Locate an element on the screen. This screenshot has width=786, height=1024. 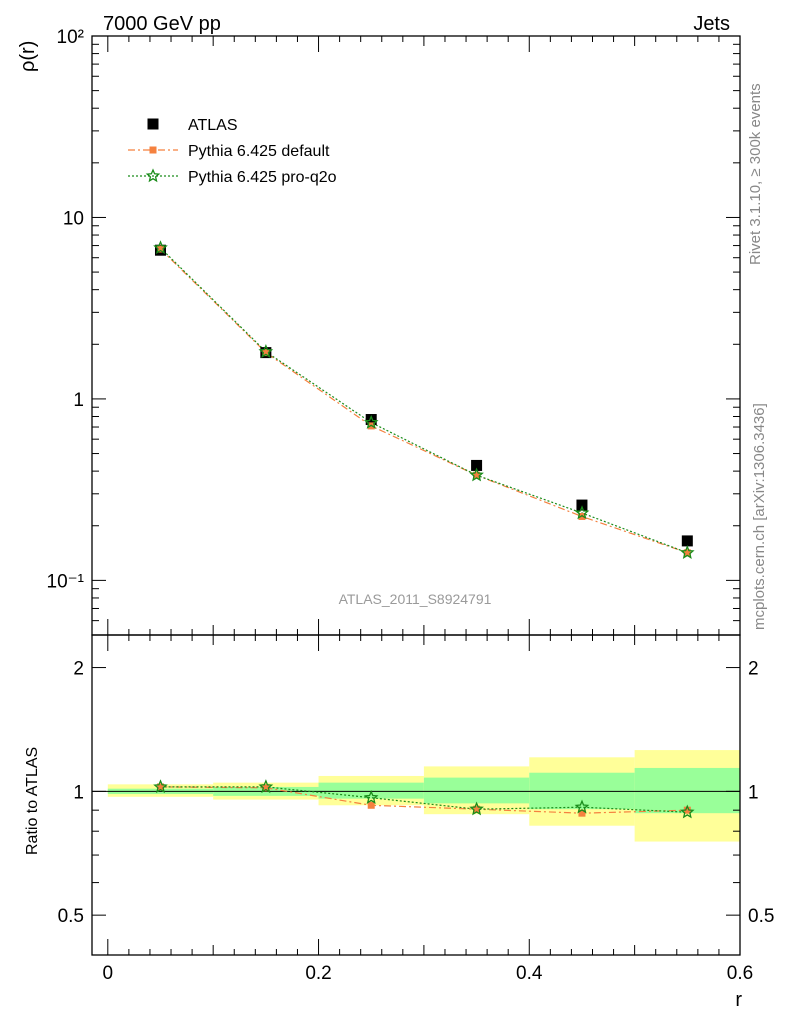
legend-label: ATLAS is located at coordinates (213, 125).